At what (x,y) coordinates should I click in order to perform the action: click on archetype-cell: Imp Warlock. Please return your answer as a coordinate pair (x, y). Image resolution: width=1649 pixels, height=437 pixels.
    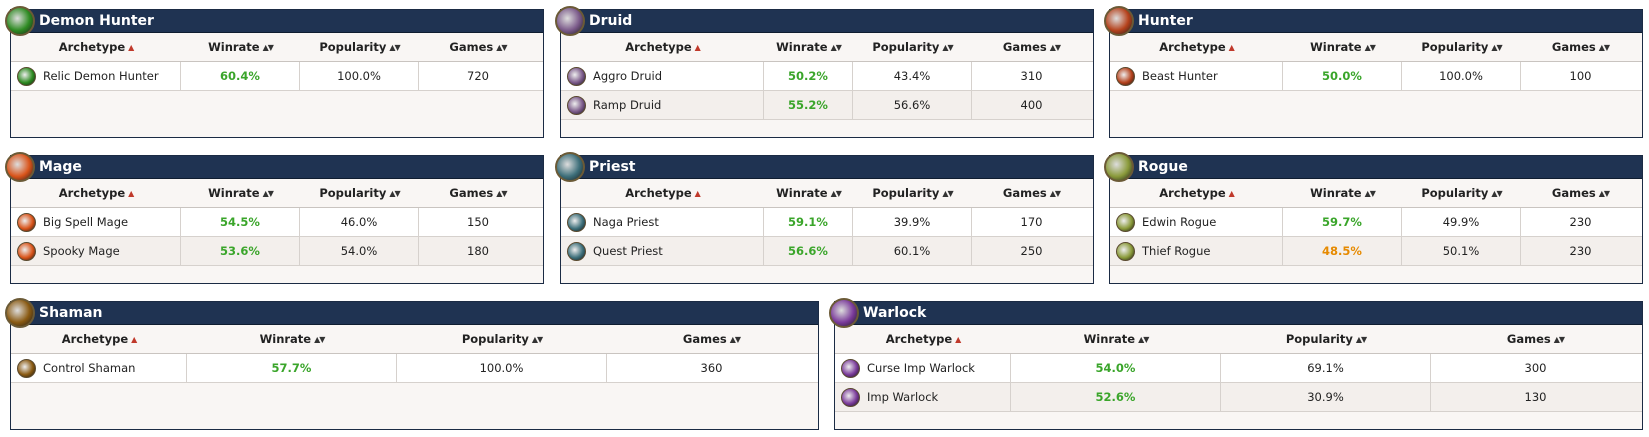
    Looking at the image, I should click on (923, 397).